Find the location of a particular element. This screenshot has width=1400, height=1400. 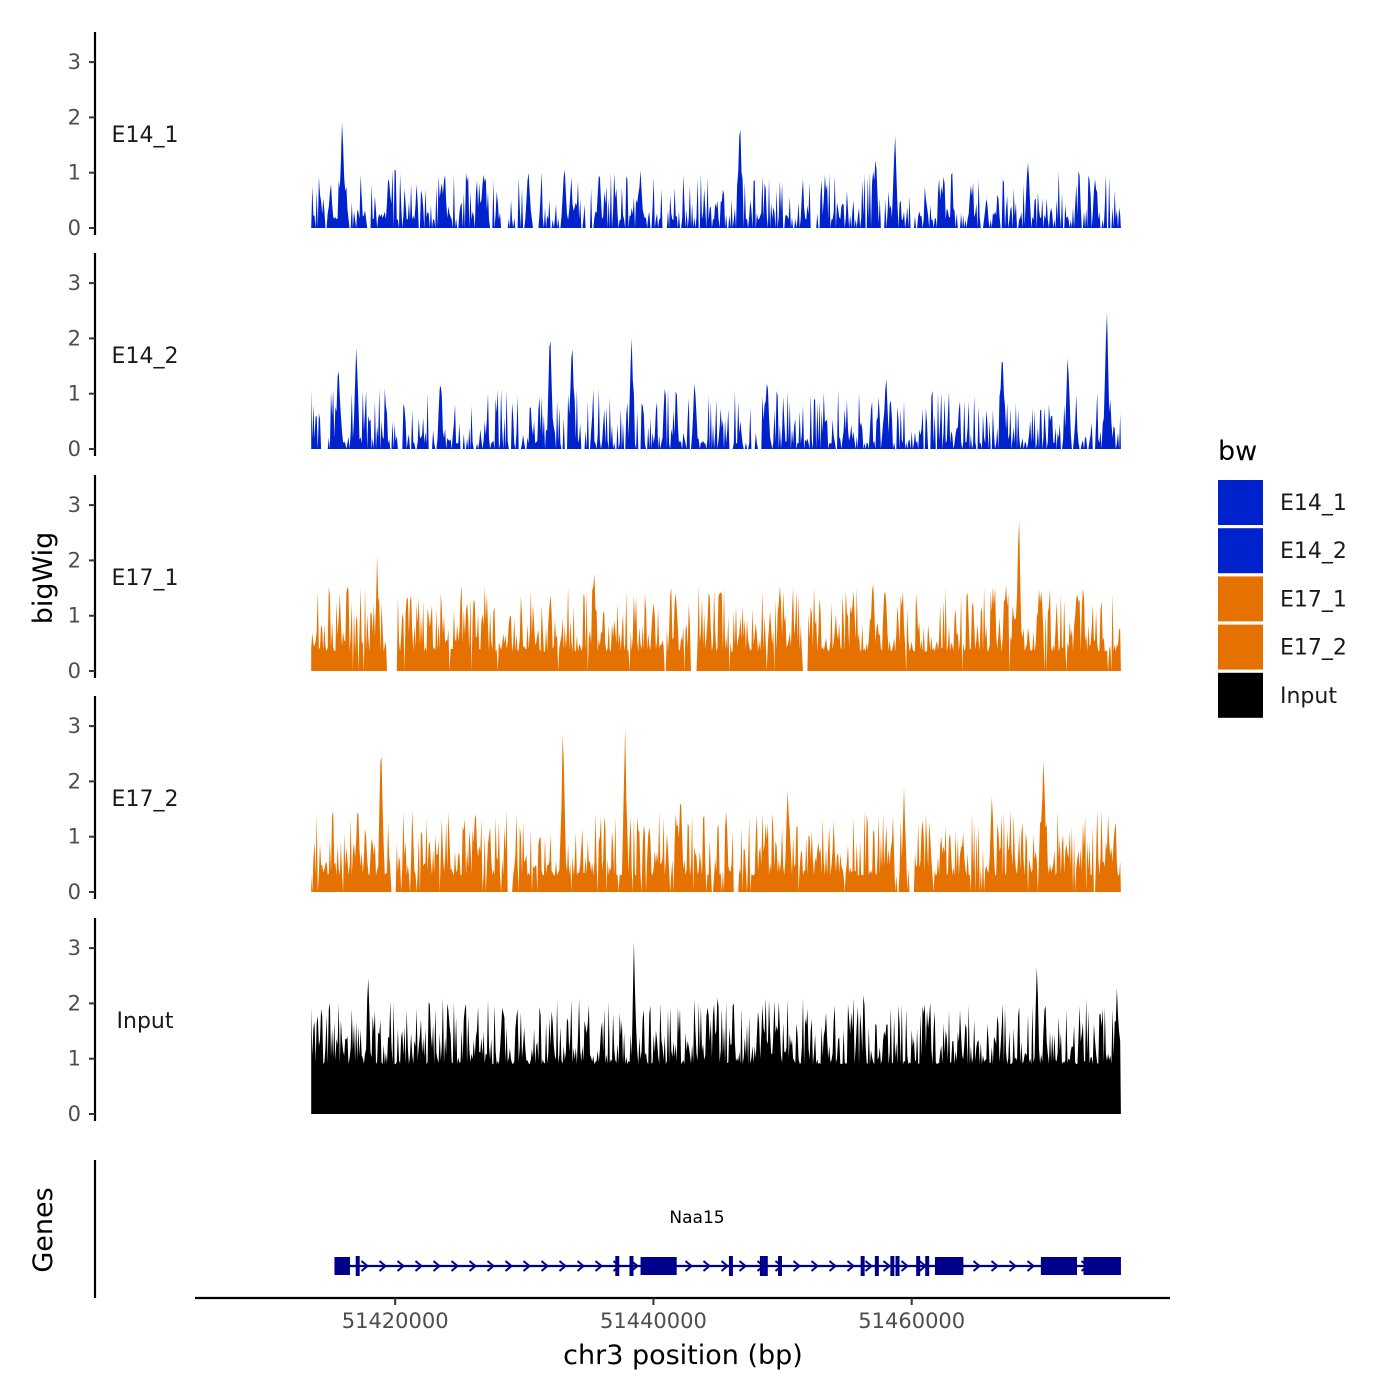

legend-title: bw is located at coordinates (1237, 451).